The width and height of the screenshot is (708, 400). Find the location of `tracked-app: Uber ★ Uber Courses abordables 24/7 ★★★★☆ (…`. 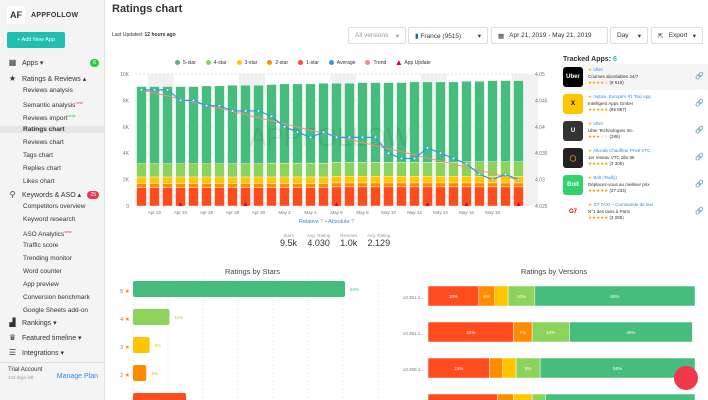

tracked-app: Uber ★ Uber Courses abordables 24/7 ★★★★☆ (… is located at coordinates (634, 77).